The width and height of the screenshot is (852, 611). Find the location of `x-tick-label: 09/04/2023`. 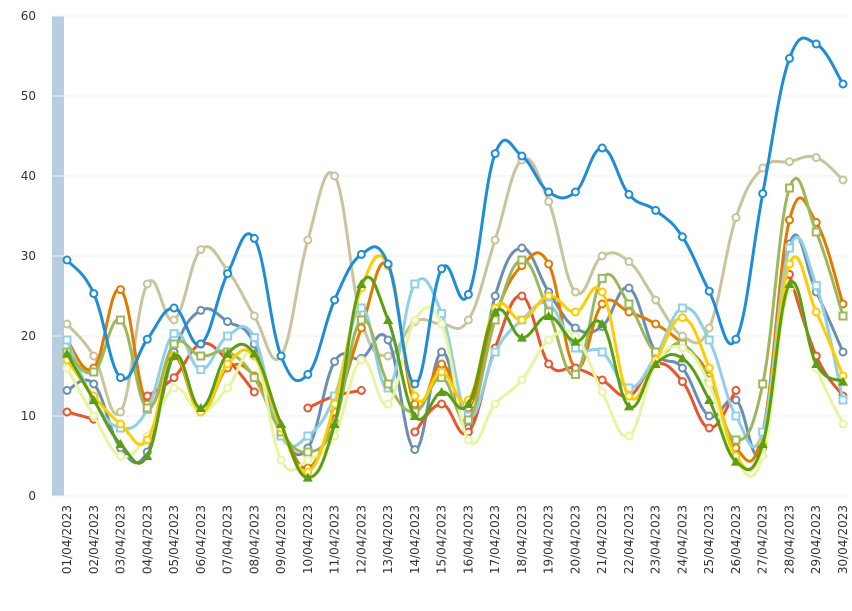

x-tick-label: 09/04/2023 is located at coordinates (281, 539).